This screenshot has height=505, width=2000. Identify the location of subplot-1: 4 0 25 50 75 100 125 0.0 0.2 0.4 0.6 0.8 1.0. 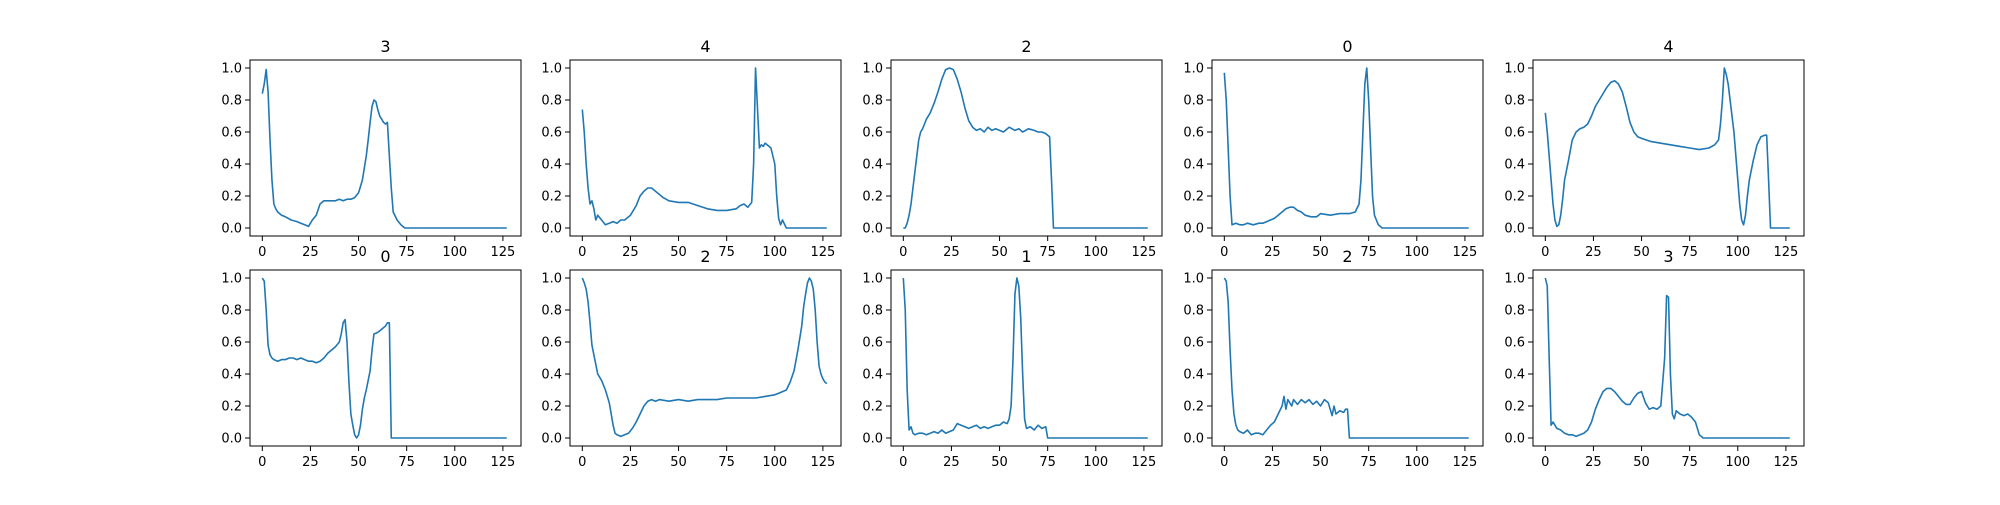
(691, 148).